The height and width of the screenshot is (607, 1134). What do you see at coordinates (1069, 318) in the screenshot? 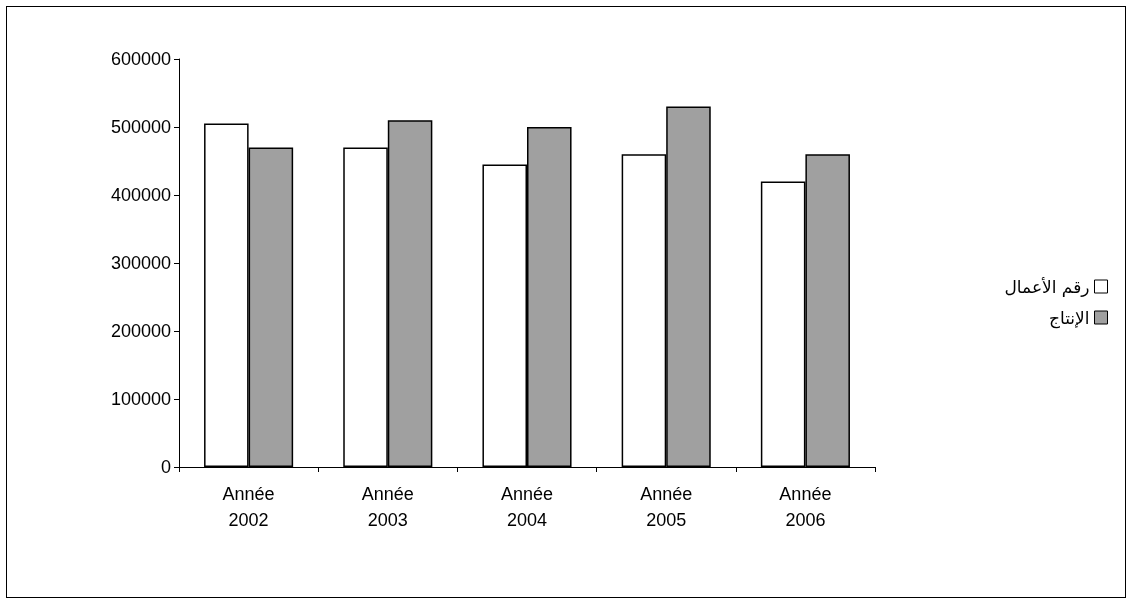
I see `legend-label: الإنتاج` at bounding box center [1069, 318].